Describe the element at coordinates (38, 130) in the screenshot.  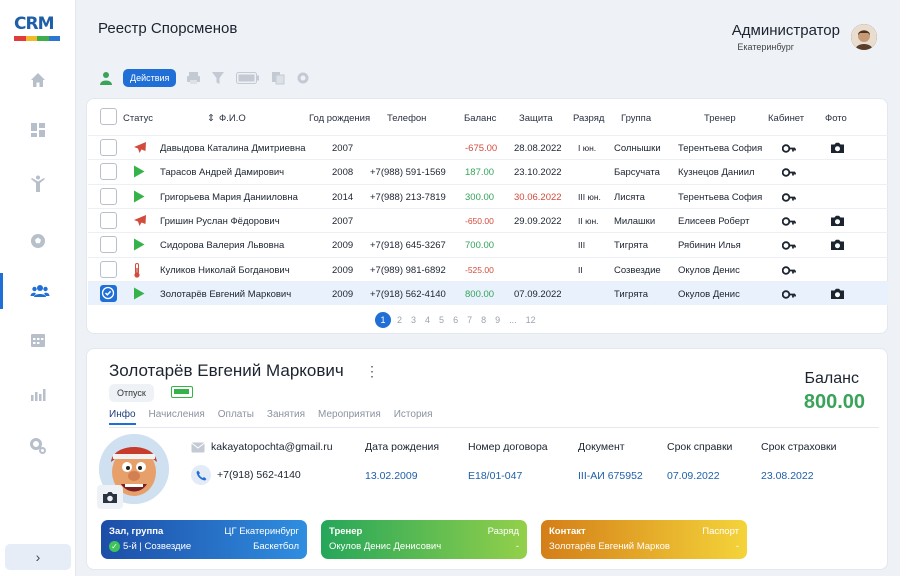
I see `nav-dashboard` at that location.